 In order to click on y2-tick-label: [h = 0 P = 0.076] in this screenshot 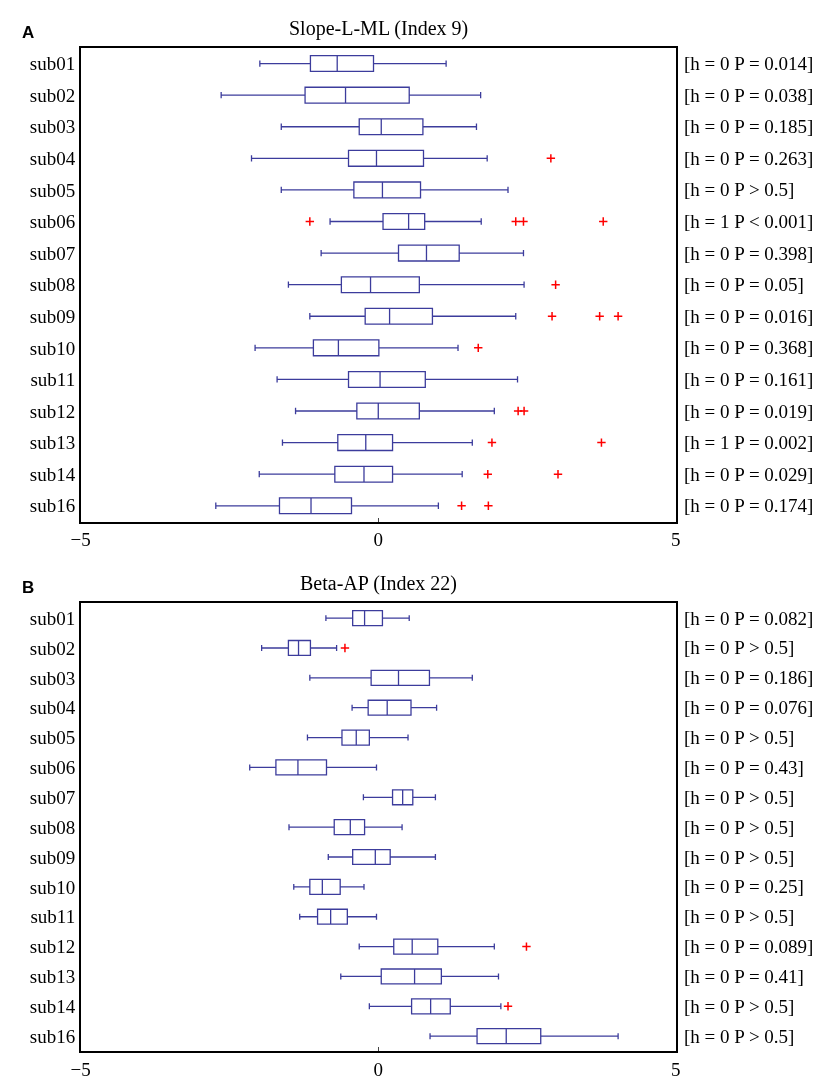, I will do `click(749, 707)`.